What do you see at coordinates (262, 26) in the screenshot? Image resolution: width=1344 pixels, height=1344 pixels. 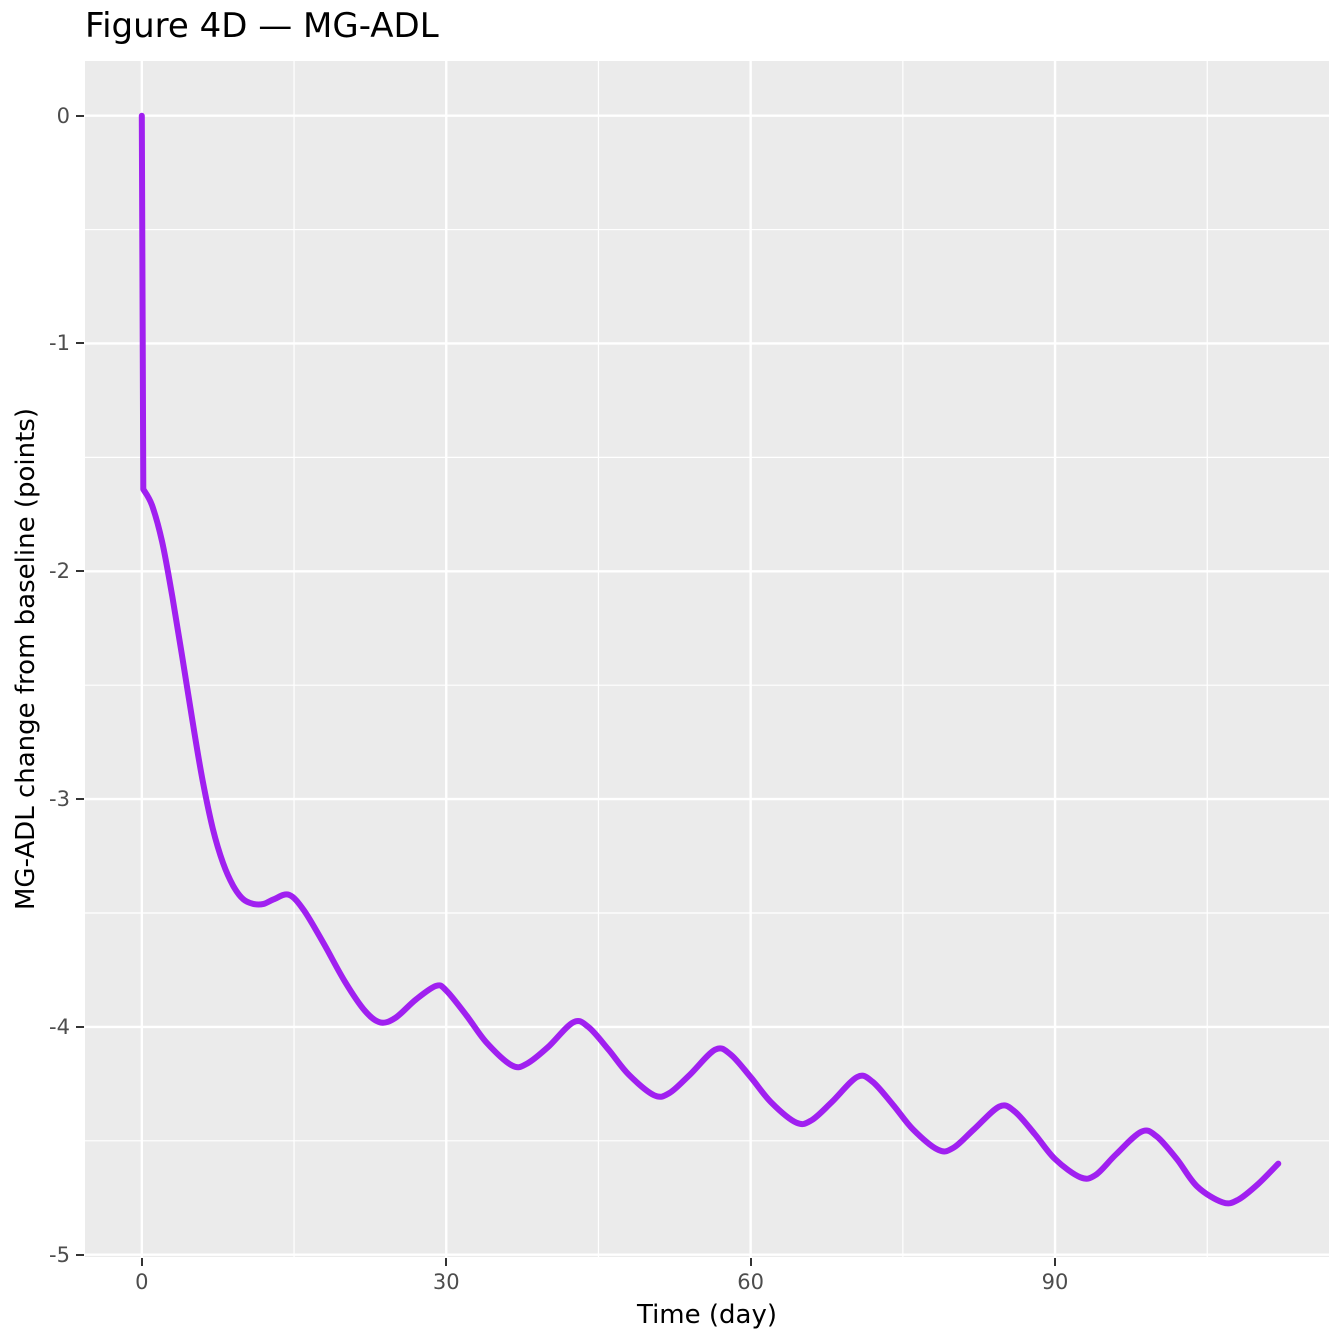 I see `plot-title: Figure 4D — MG-ADL` at bounding box center [262, 26].